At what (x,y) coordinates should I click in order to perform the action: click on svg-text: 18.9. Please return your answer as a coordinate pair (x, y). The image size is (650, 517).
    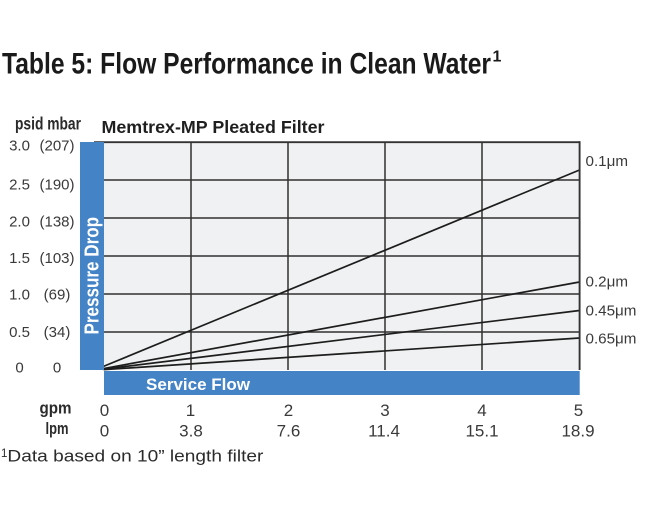
    Looking at the image, I should click on (577, 430).